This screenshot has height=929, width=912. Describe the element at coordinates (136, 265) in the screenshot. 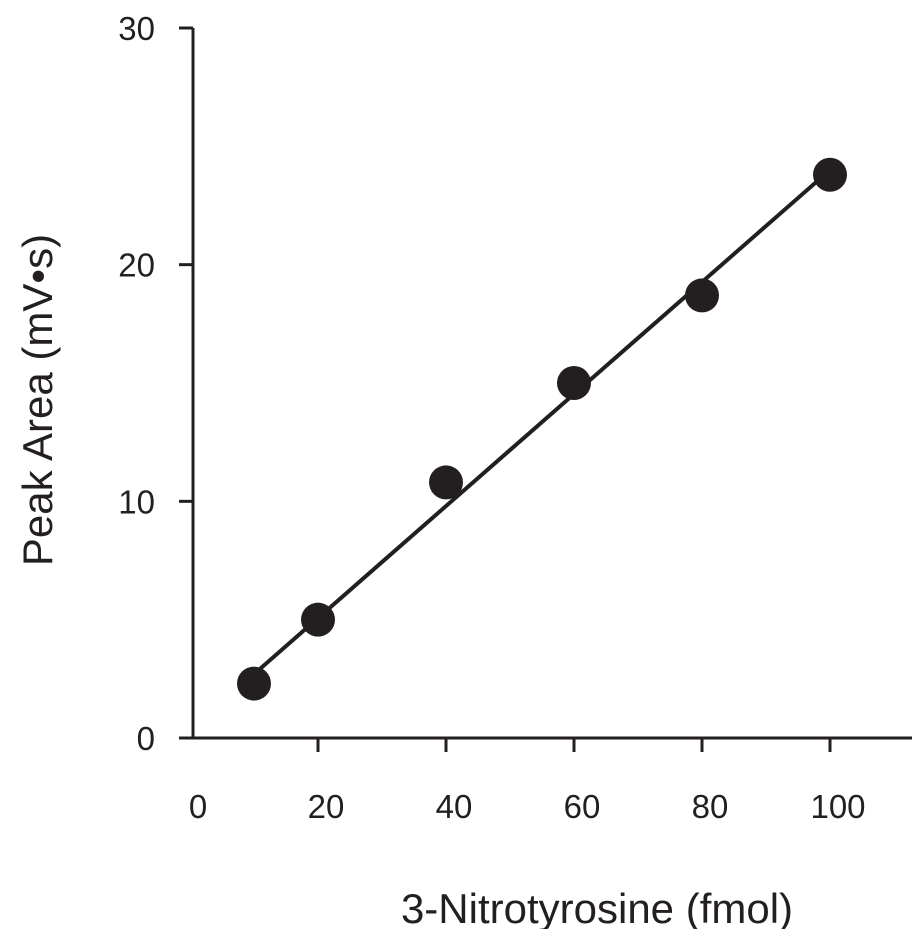

I see `y-tick-label-20: 20` at that location.